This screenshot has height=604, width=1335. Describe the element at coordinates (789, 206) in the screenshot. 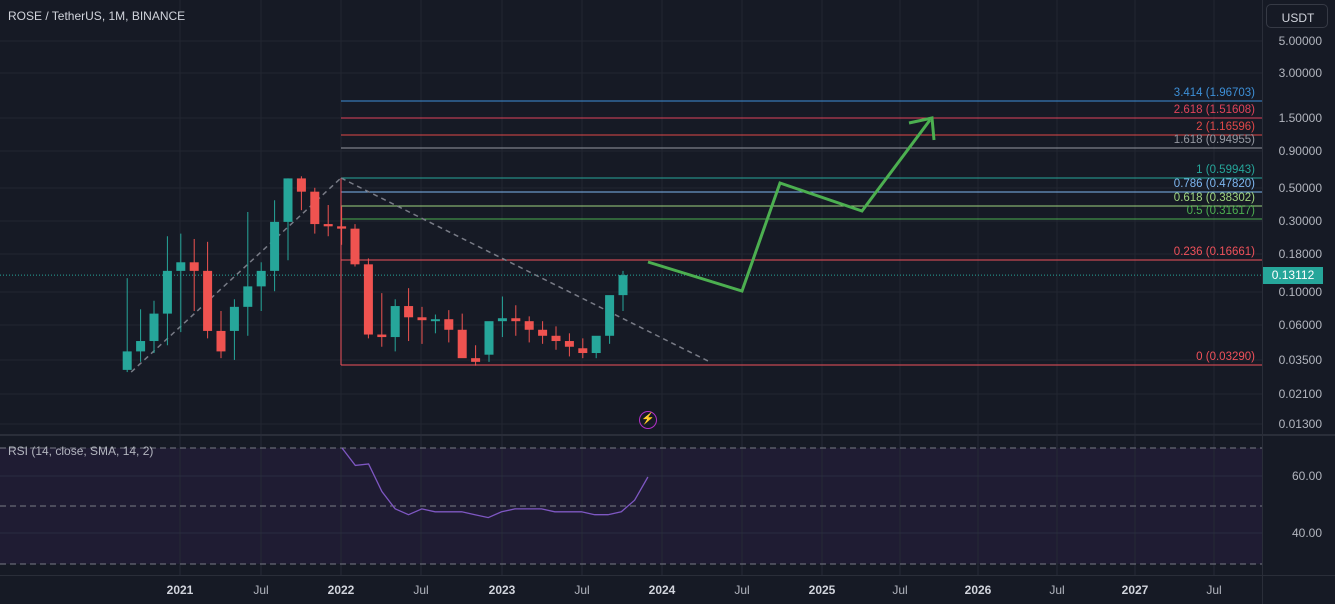

I see `projection-path` at that location.